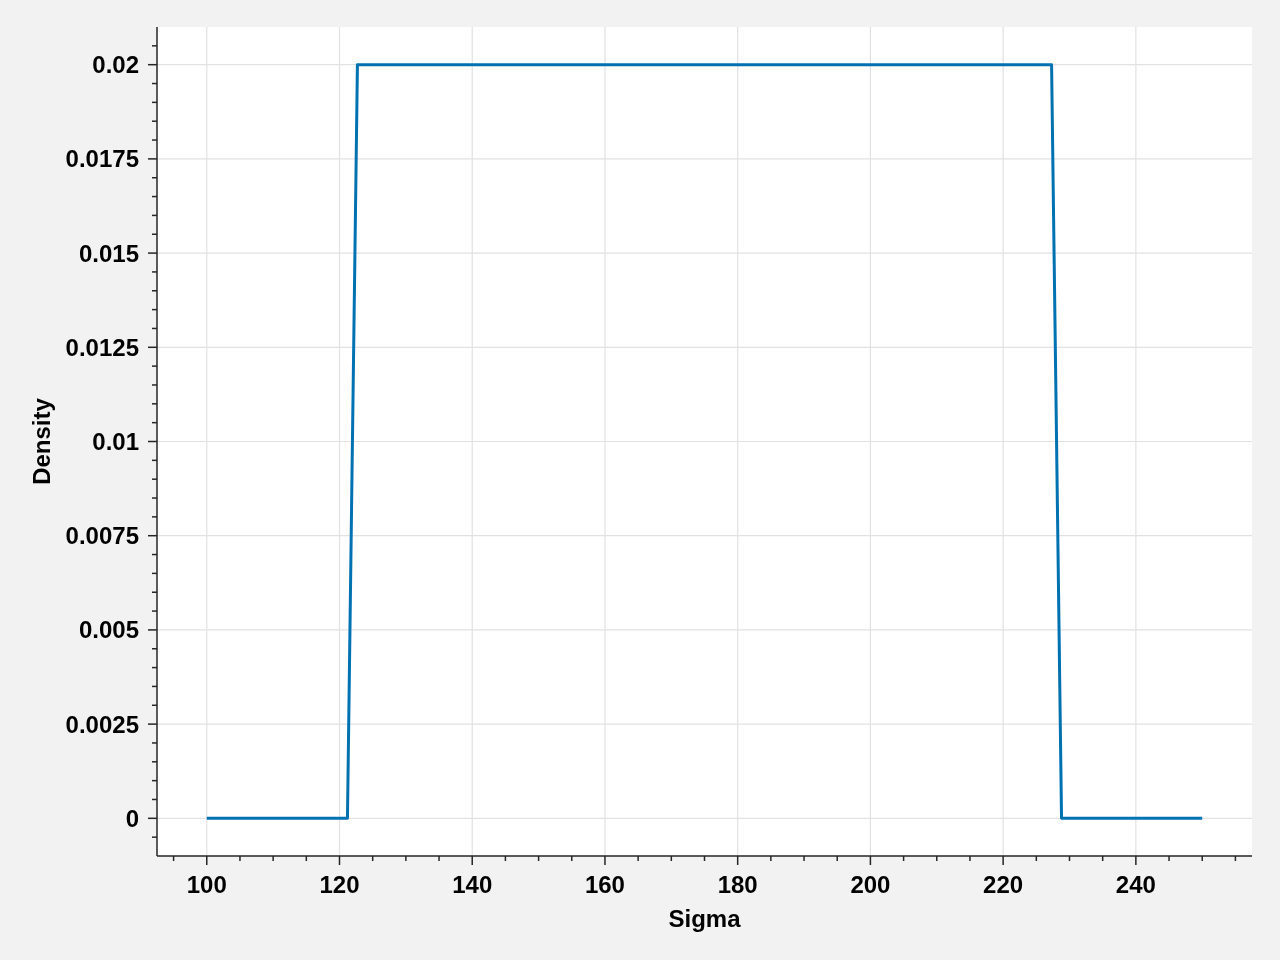  I want to click on x-tick-label: 180, so click(737, 884).